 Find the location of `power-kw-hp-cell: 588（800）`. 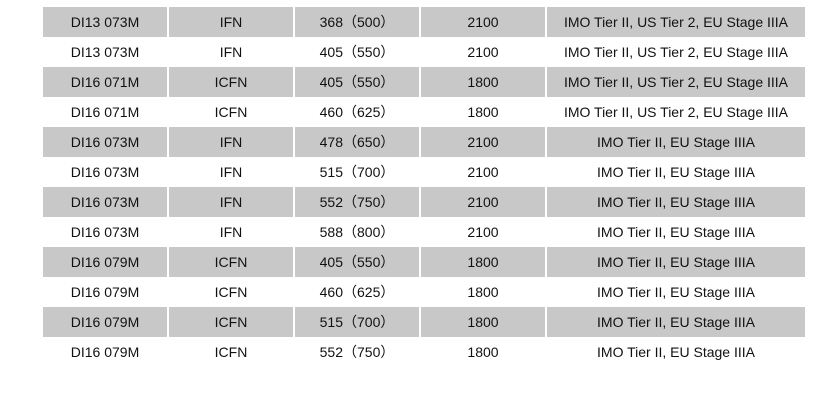

power-kw-hp-cell: 588（800） is located at coordinates (357, 232).